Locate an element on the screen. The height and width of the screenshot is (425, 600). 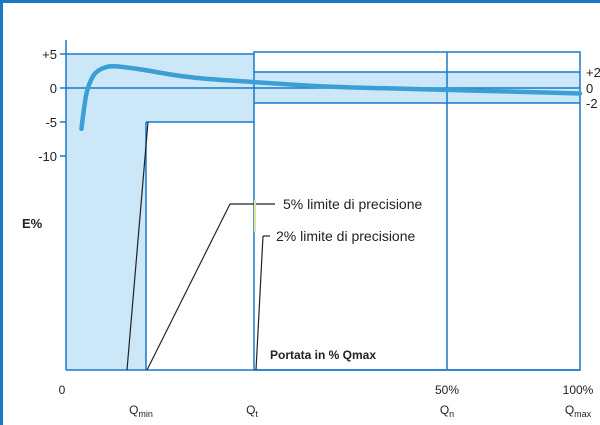
right-tick-label: -2 is located at coordinates (592, 103).